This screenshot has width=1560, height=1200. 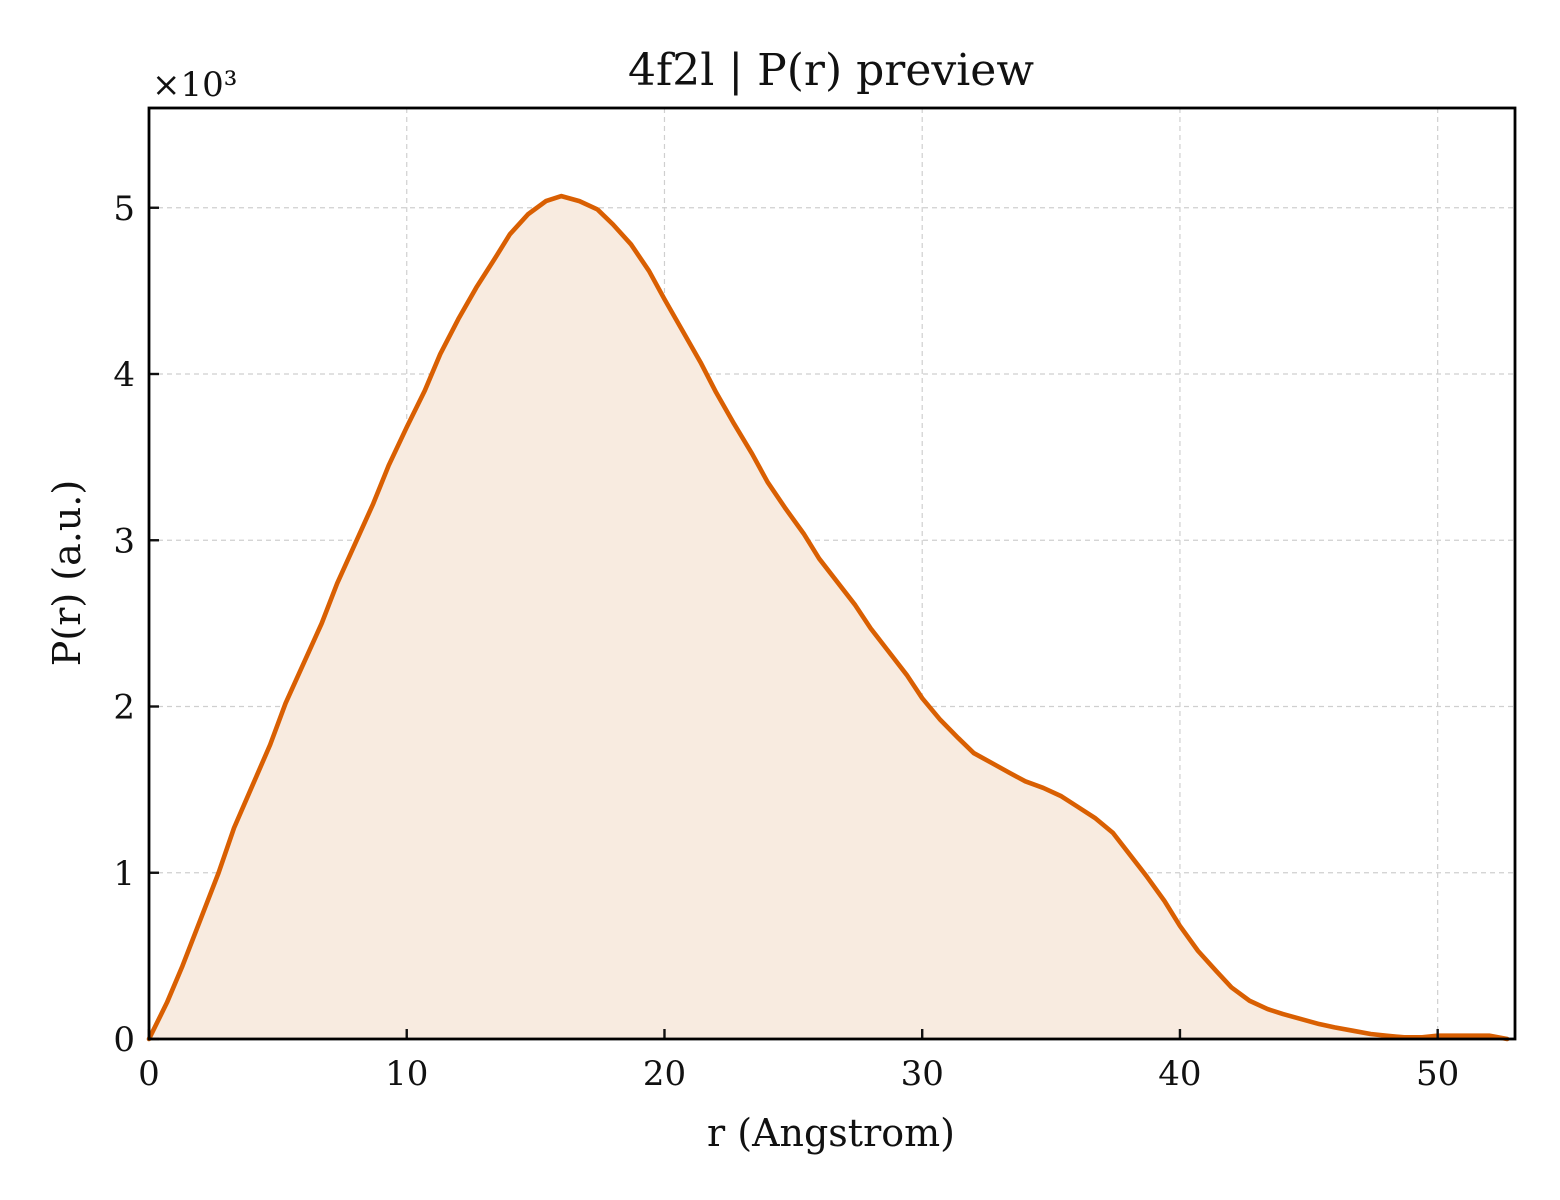 I want to click on x-tick-label: 20, so click(x=664, y=1074).